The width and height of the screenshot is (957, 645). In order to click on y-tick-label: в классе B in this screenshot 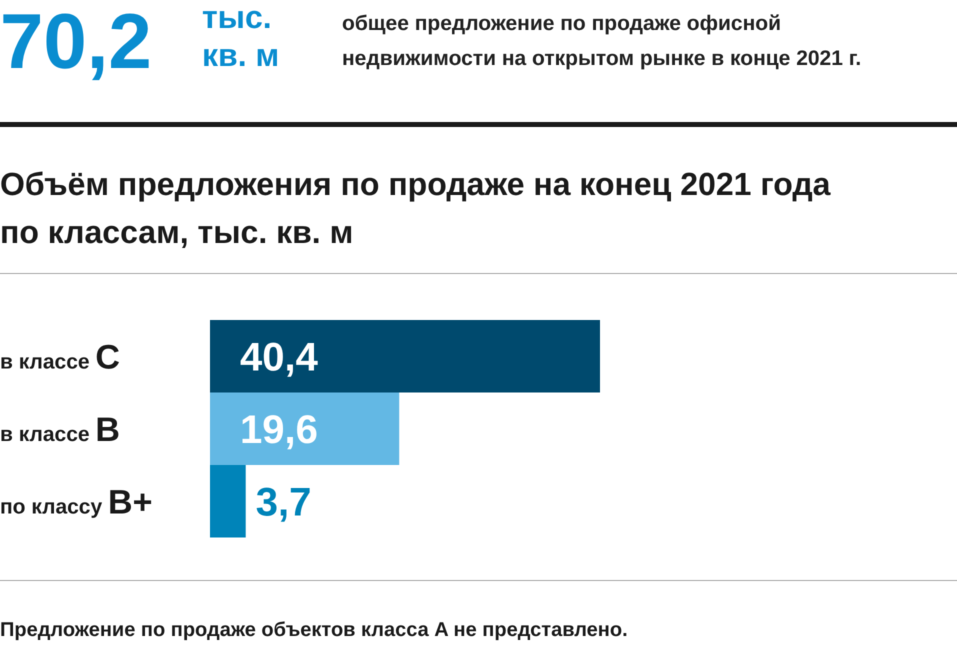, I will do `click(60, 429)`.